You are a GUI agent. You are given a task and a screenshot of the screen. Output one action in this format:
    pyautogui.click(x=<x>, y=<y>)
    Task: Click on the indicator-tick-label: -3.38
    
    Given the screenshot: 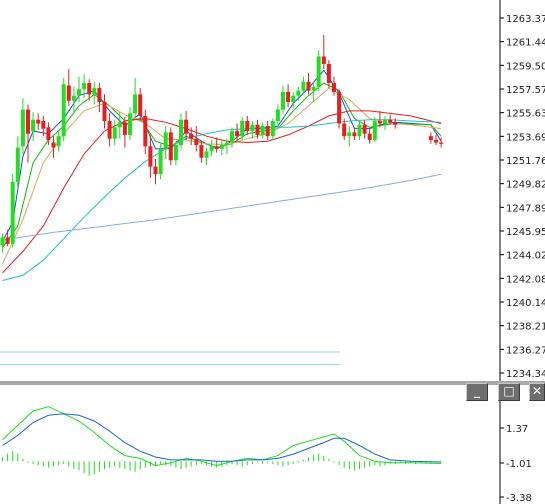 What is the action you would take?
    pyautogui.click(x=519, y=498)
    